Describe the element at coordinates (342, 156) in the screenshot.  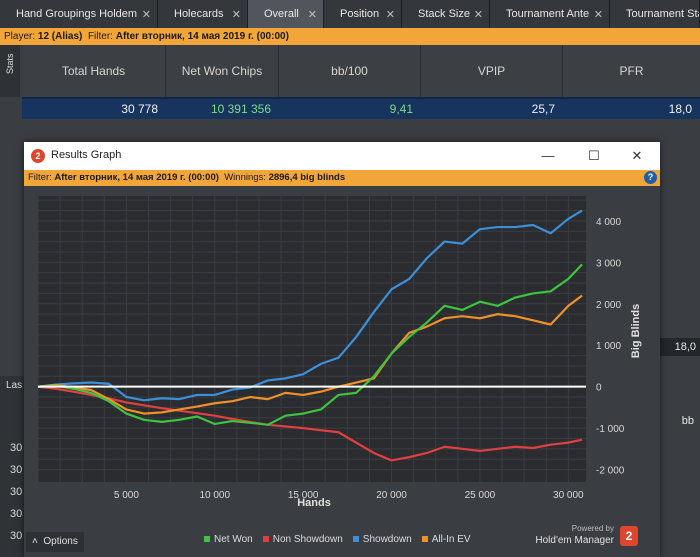
I see `dialog-titlebar: 2 Results Graph — ☐ ✕` at that location.